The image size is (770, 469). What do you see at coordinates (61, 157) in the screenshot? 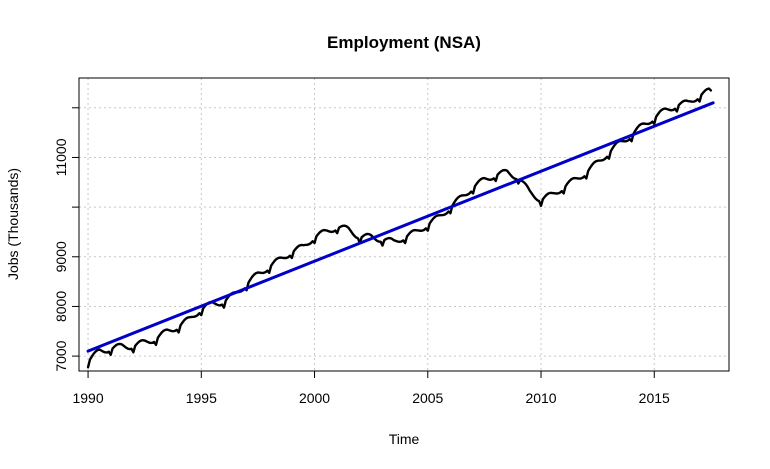
I see `y-tick-label-11000: 11000` at bounding box center [61, 157].